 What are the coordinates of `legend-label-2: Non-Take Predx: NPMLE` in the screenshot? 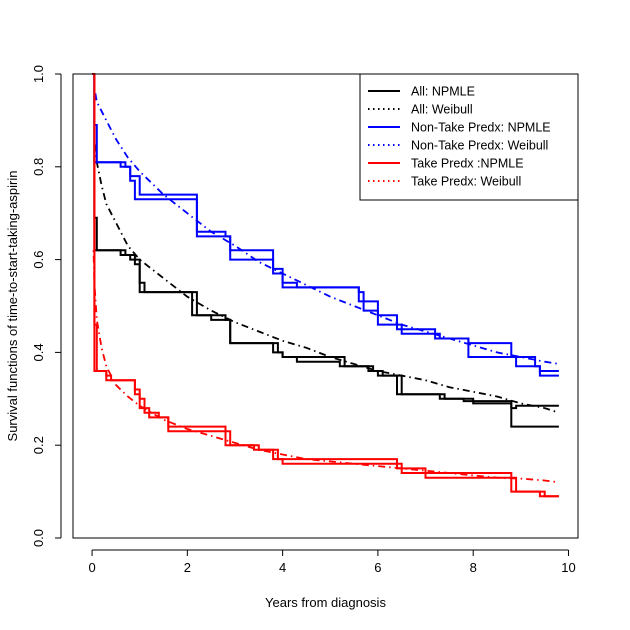 It's located at (481, 128).